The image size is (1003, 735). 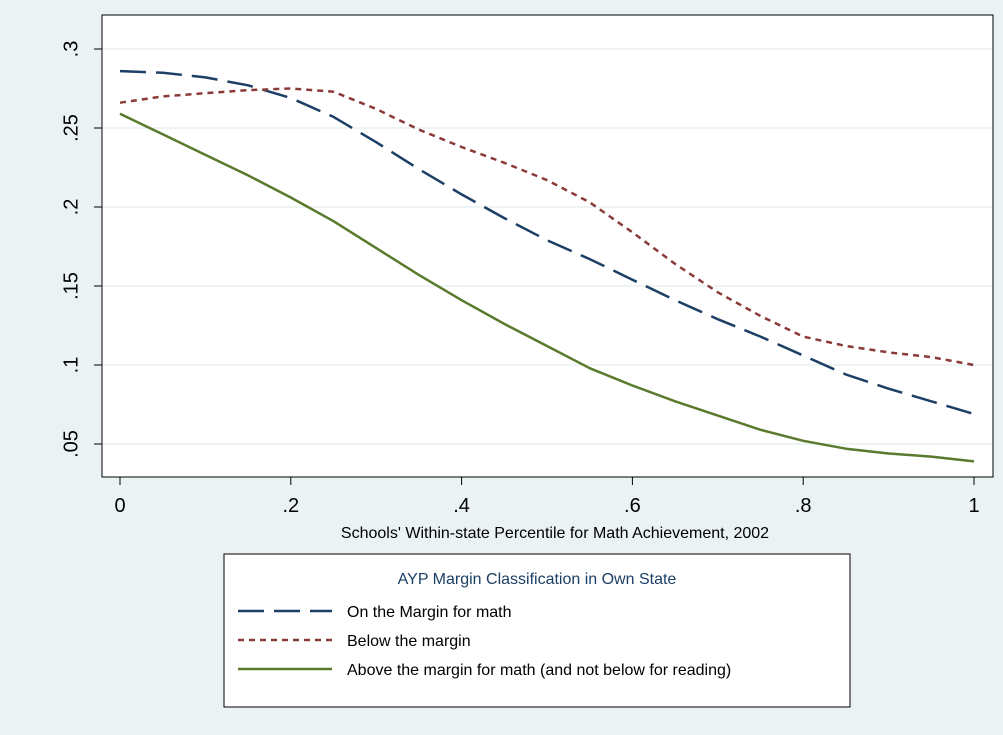 I want to click on y-ticks: .05 .1 .15 .2 .25 .3, so click(x=81, y=249).